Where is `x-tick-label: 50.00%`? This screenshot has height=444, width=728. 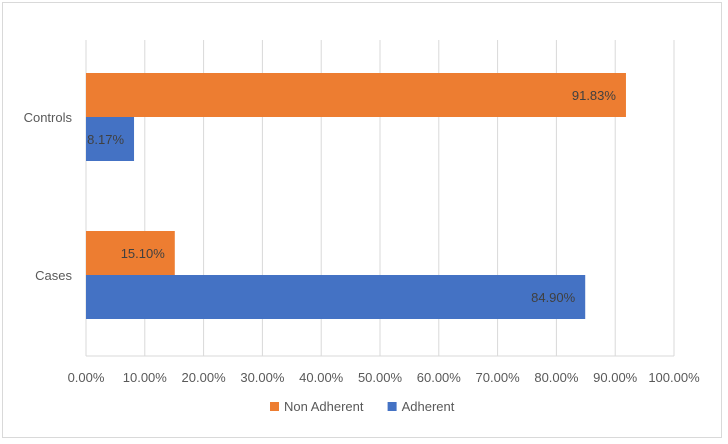 x-tick-label: 50.00% is located at coordinates (380, 377).